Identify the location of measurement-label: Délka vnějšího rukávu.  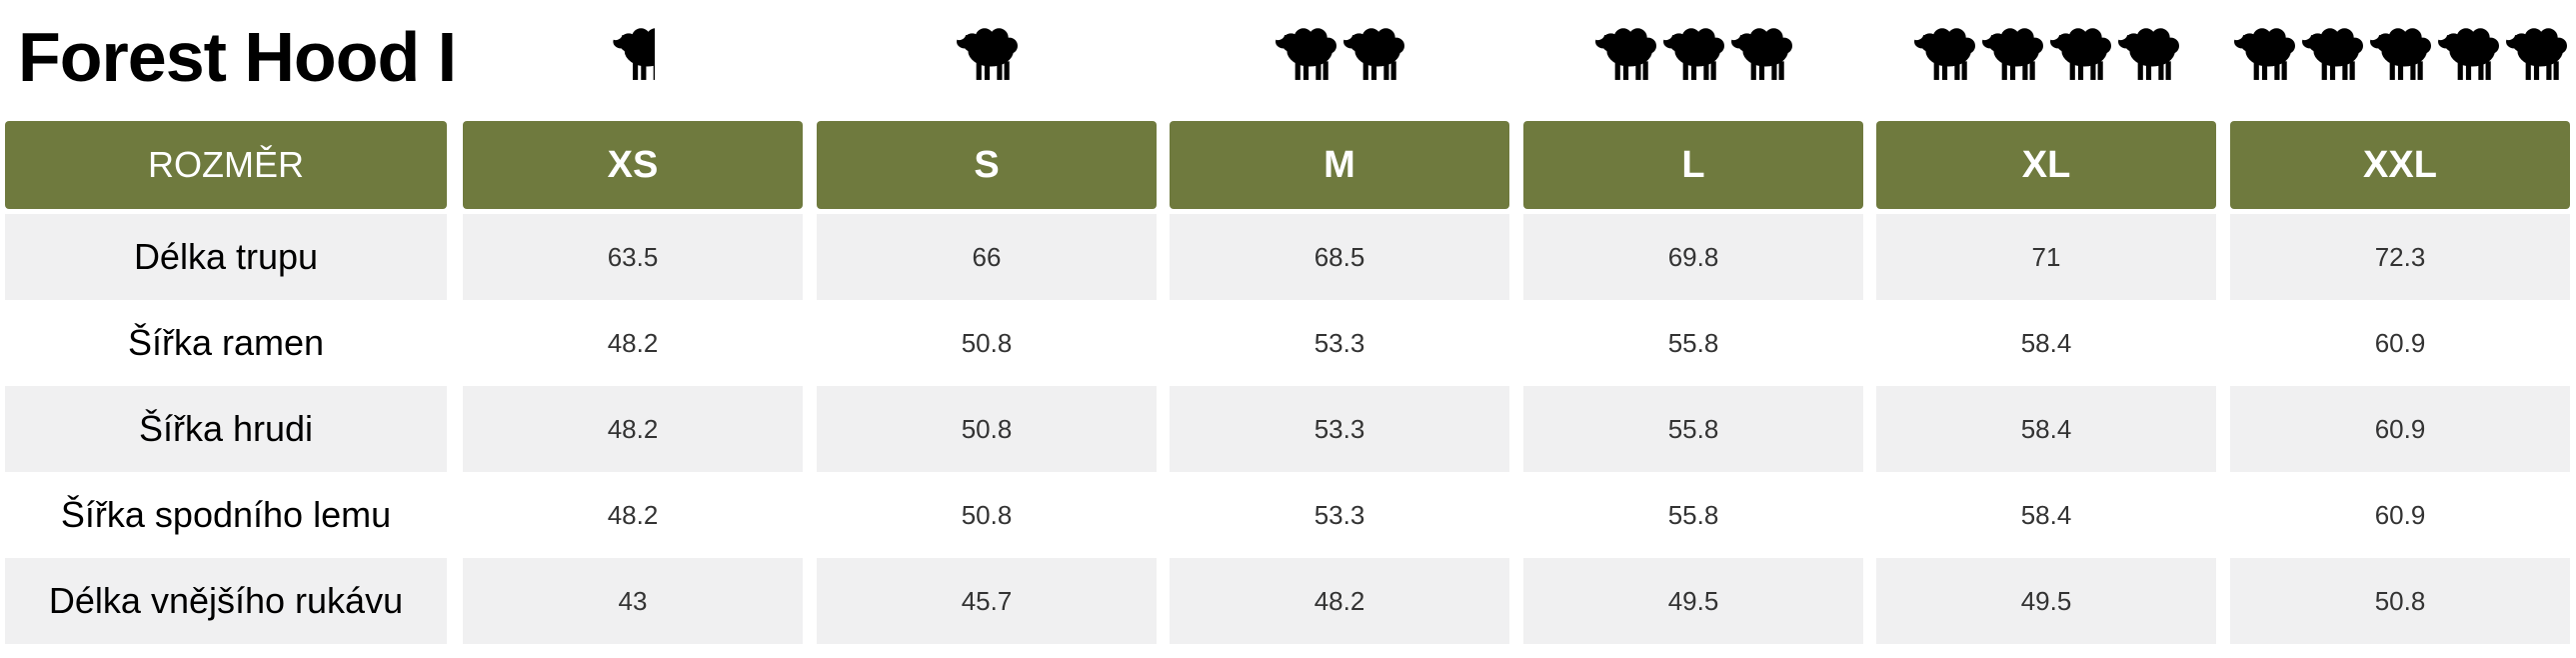
(226, 600).